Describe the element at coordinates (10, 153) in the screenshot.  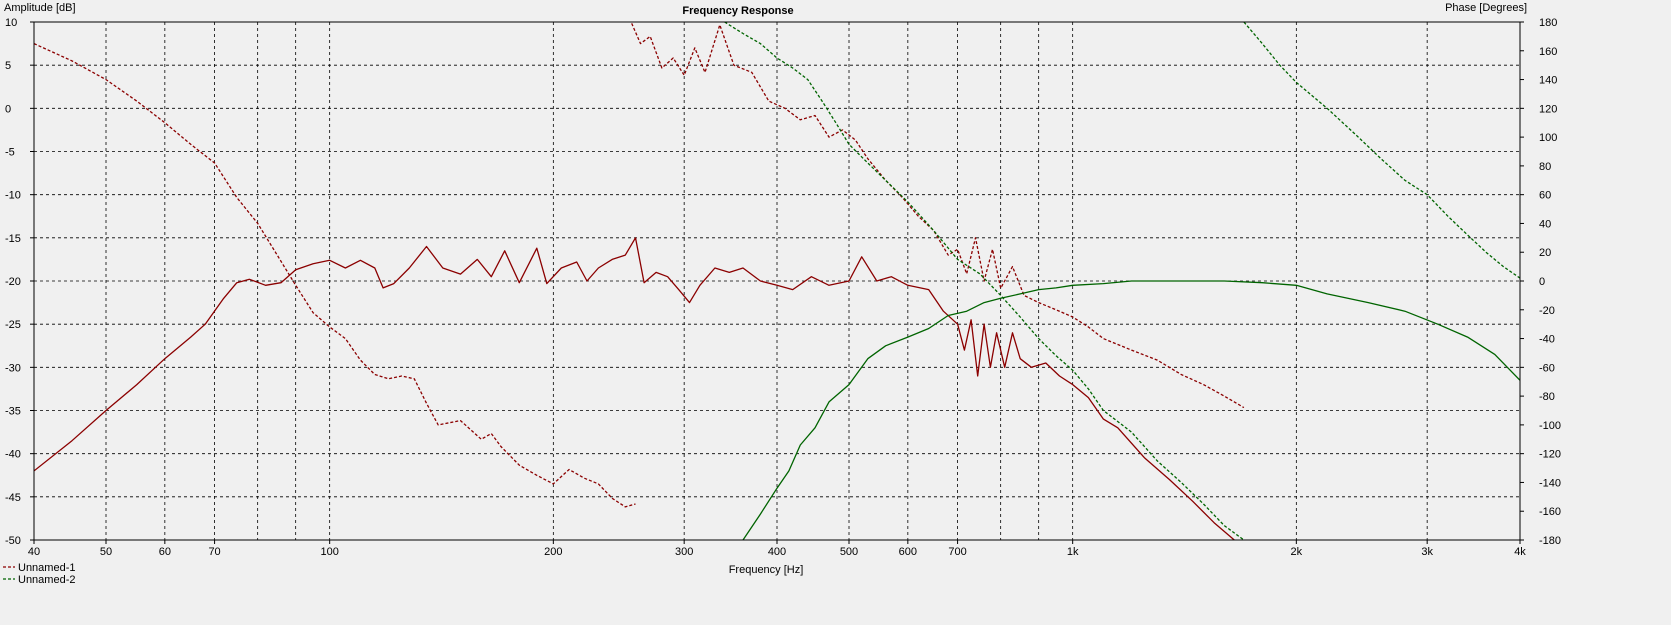
I see `y-left-tick-label: -5` at that location.